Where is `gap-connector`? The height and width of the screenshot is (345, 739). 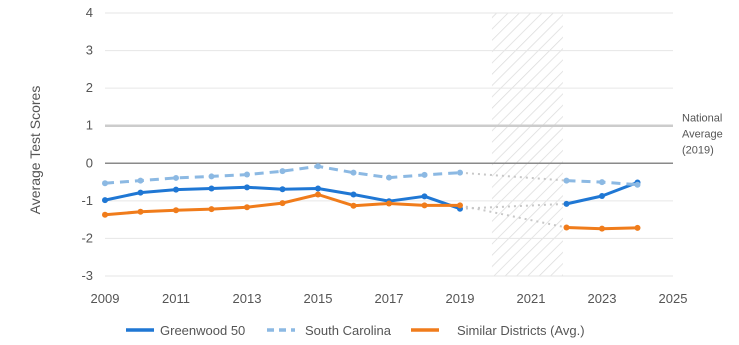
gap-connector is located at coordinates (513, 216).